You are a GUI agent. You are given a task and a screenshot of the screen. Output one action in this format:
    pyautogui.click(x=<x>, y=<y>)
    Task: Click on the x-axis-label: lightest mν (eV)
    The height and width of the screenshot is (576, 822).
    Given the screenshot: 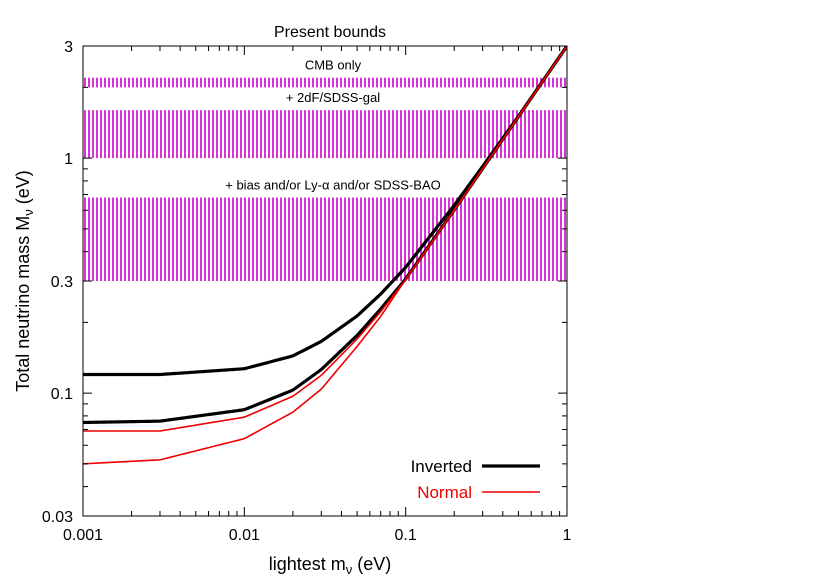 What is the action you would take?
    pyautogui.click(x=330, y=565)
    